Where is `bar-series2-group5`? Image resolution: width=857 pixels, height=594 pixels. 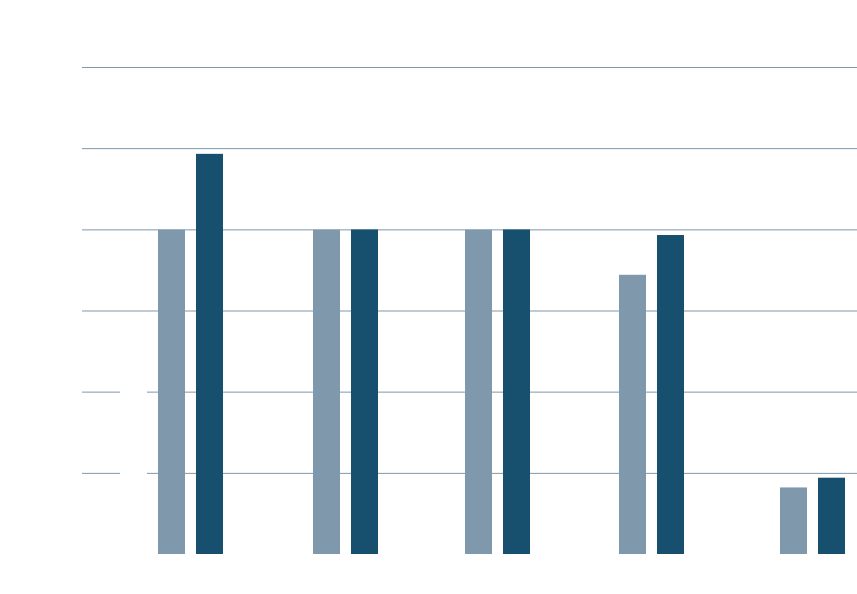
bar-series2-group5 is located at coordinates (831, 515).